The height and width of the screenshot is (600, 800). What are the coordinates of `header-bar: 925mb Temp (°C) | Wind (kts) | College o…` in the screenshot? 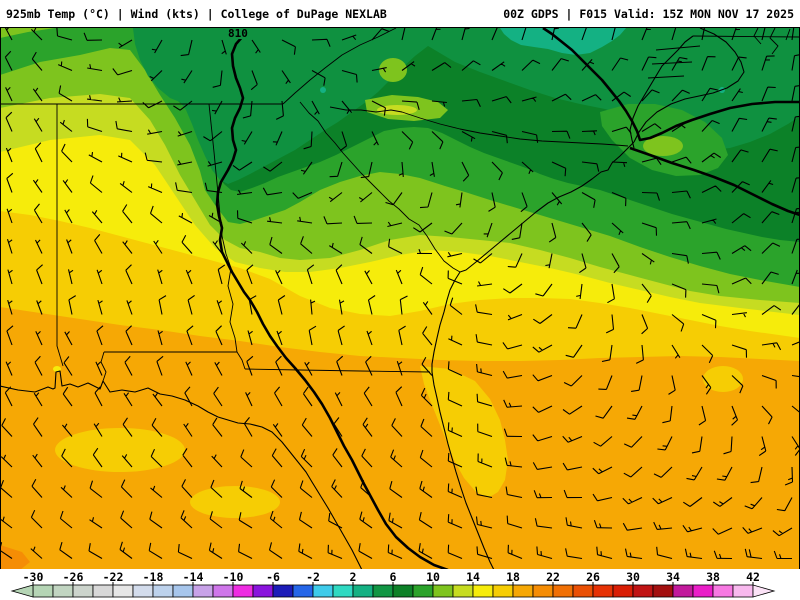 It's located at (400, 14).